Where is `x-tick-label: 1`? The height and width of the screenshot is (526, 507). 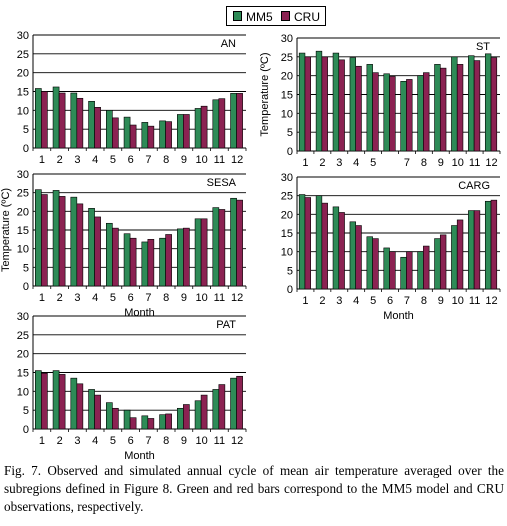 x-tick-label: 1 is located at coordinates (305, 301).